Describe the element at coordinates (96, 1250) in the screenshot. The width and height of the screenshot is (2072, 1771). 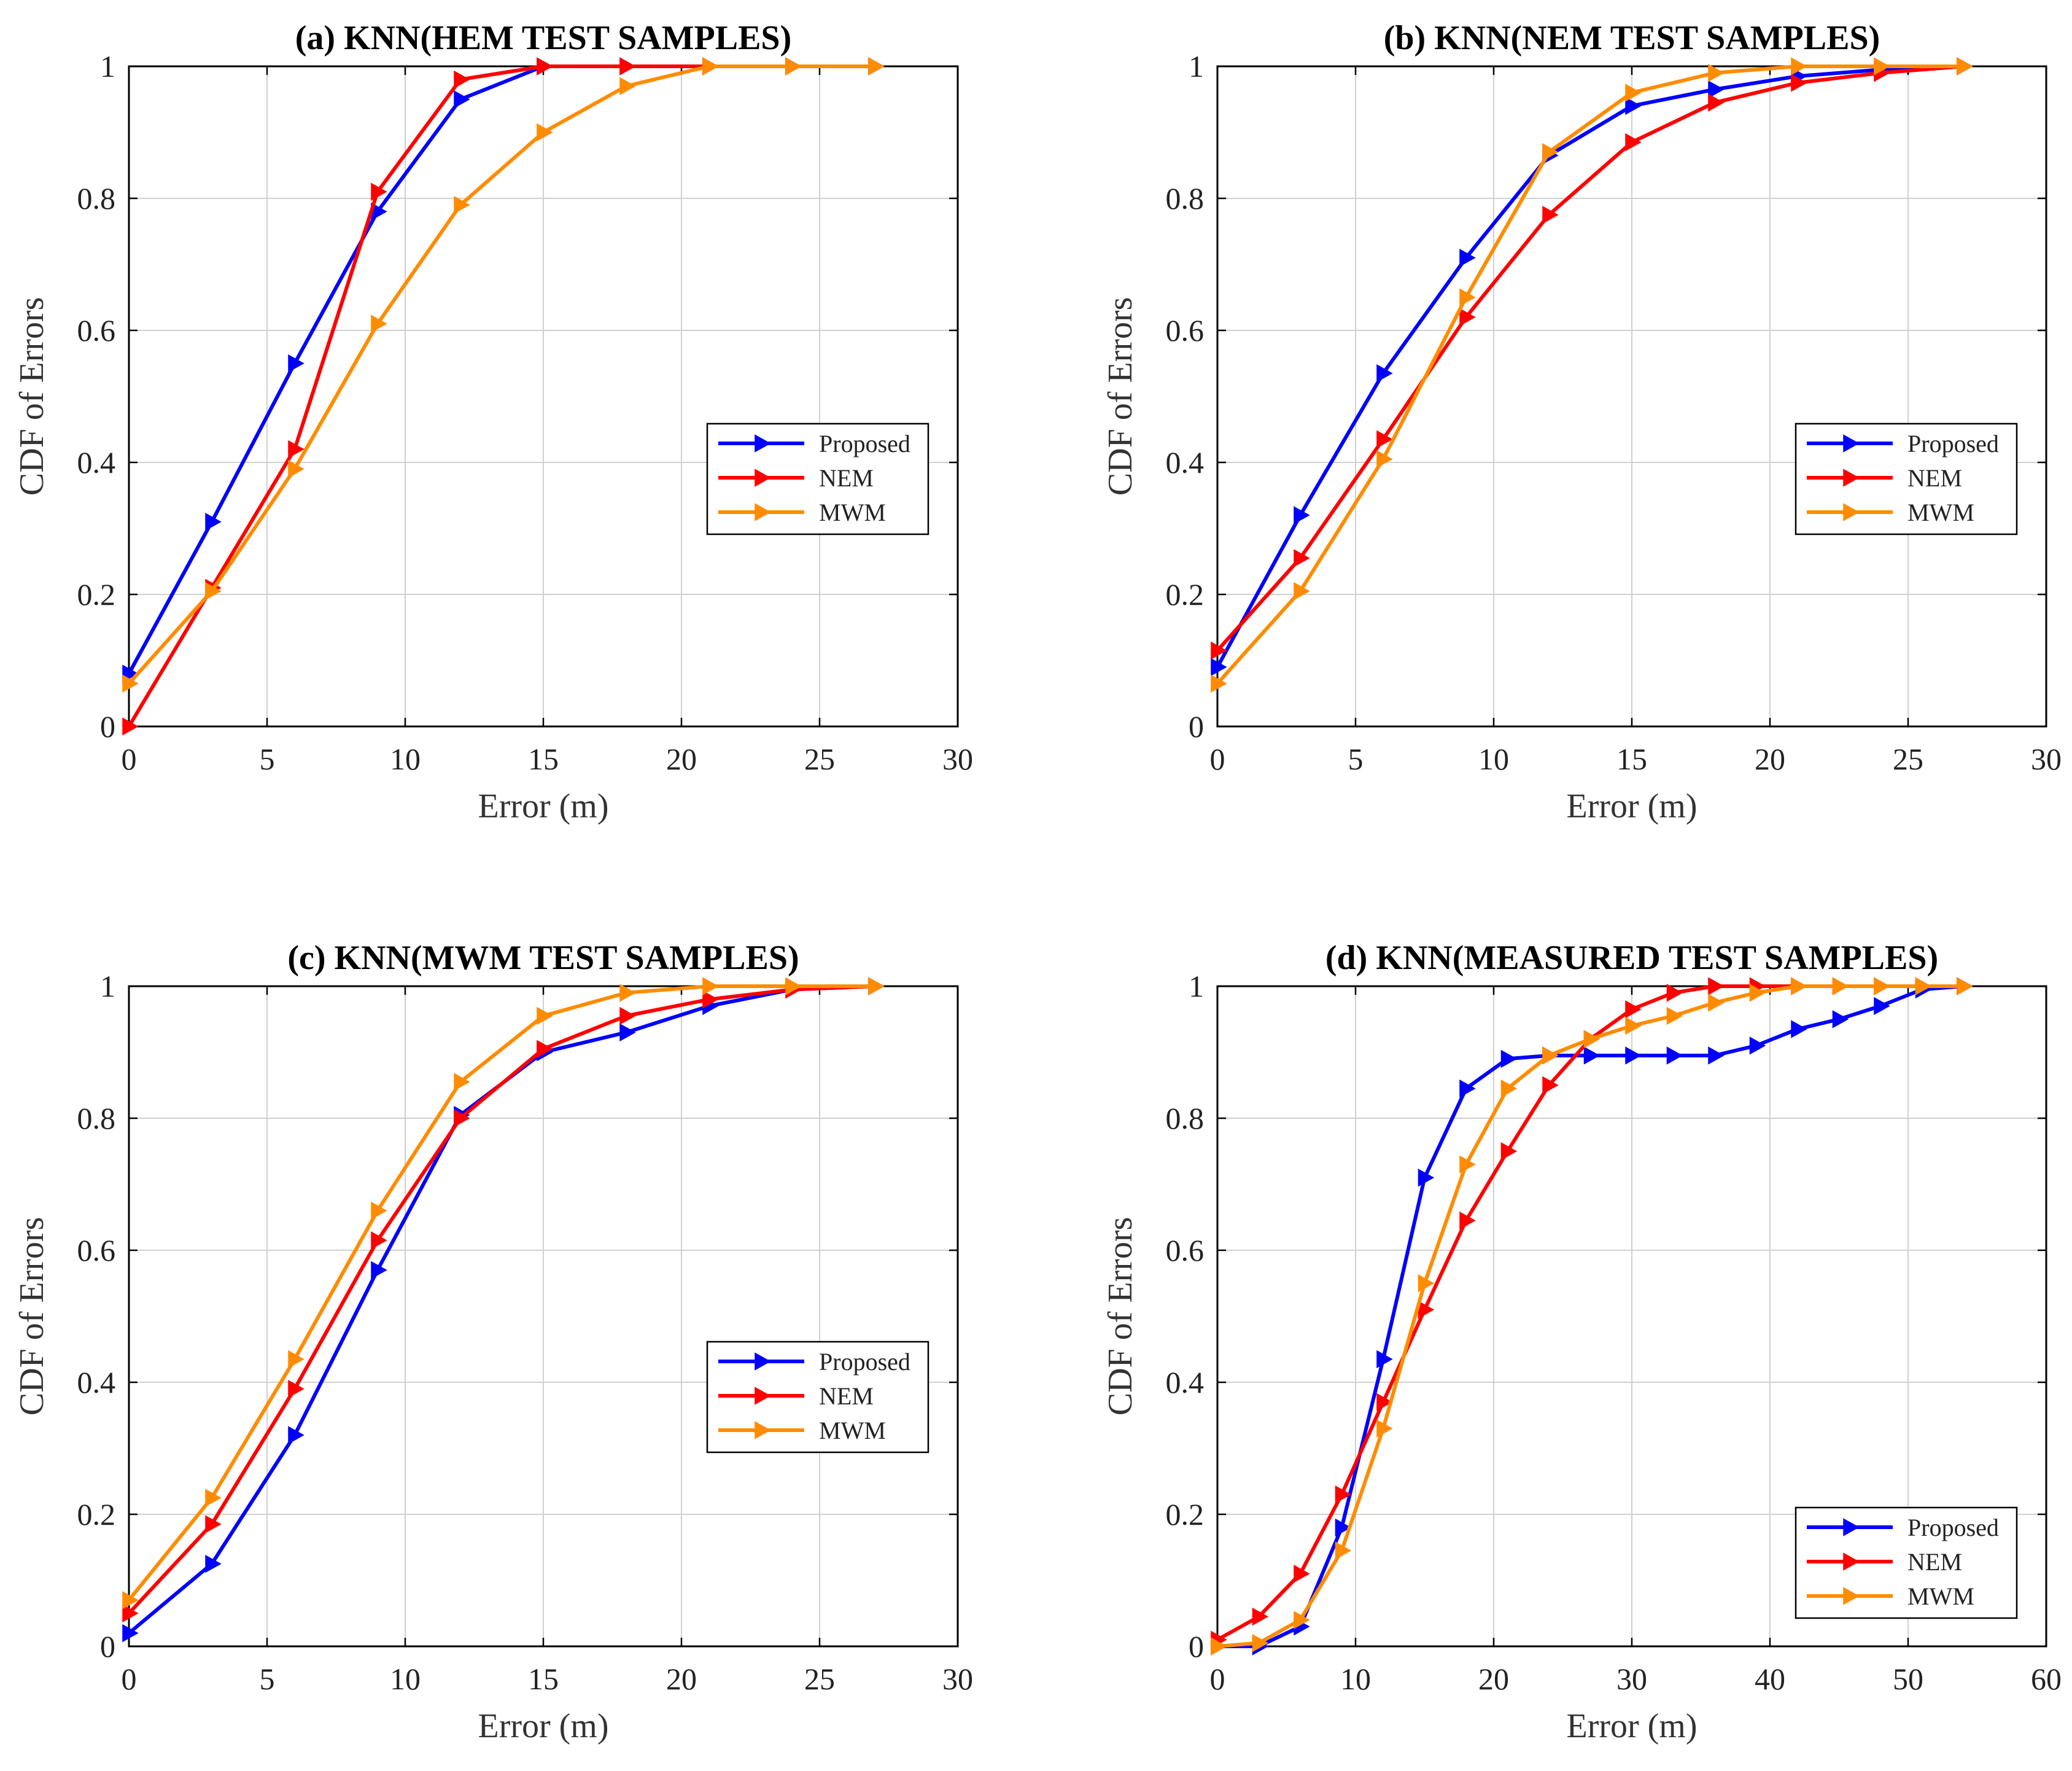
I see `y-tick-label: 0.6` at that location.